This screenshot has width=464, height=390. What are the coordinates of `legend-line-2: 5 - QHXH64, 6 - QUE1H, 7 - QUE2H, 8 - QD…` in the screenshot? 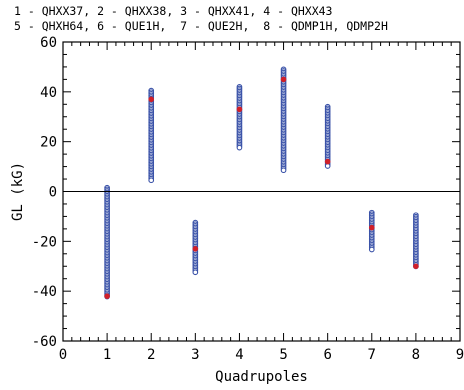 It's located at (201, 26).